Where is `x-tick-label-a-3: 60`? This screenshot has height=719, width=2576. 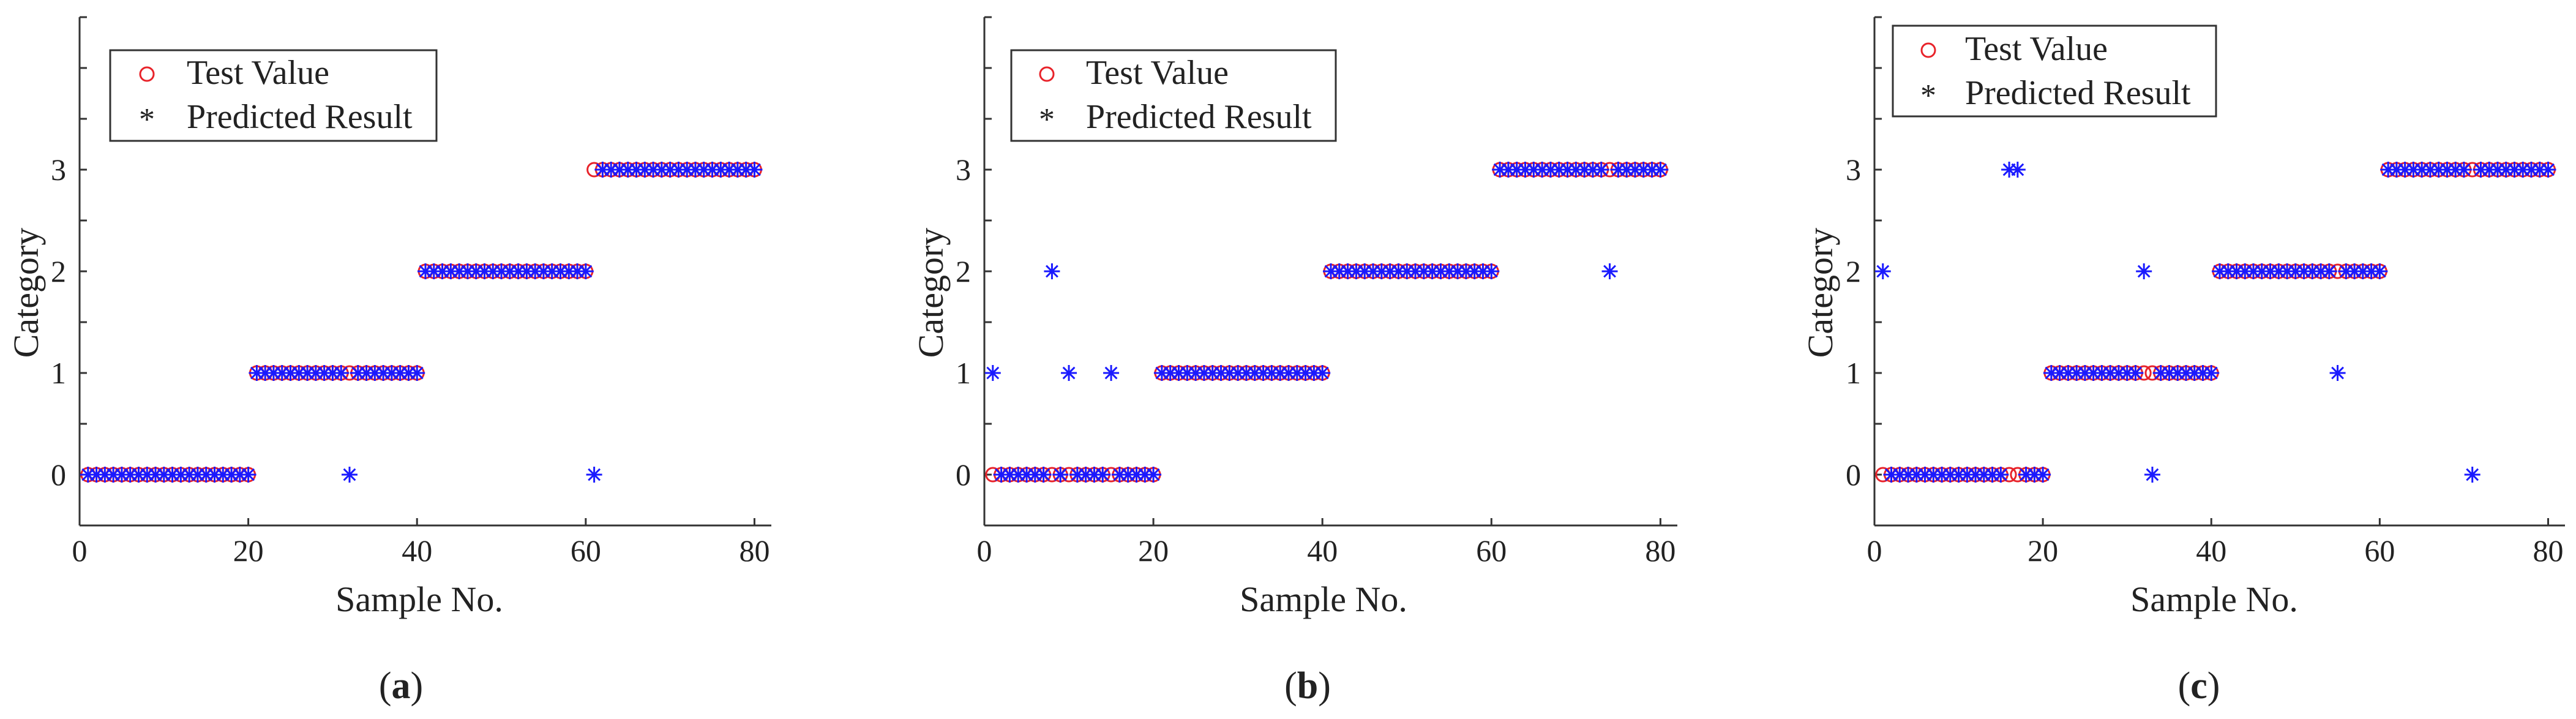 x-tick-label-a-3: 60 is located at coordinates (586, 550).